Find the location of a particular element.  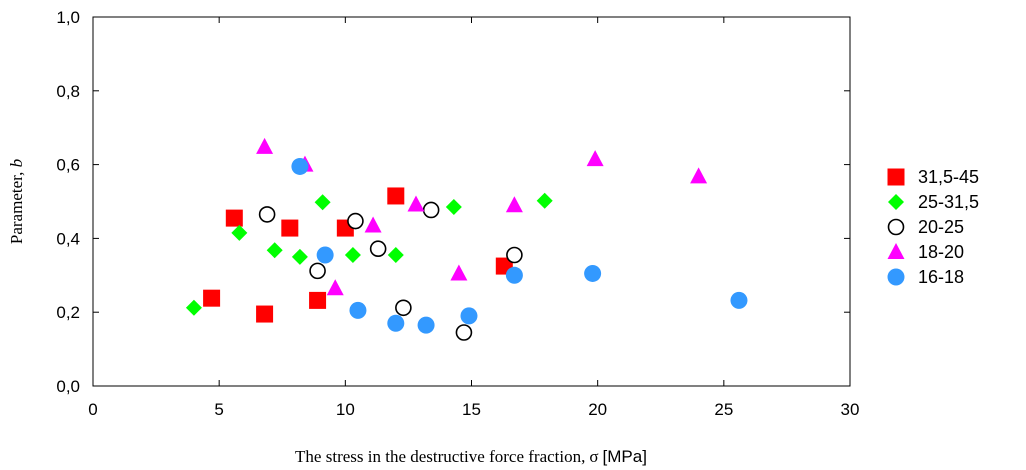

legend-item: 18-20 is located at coordinates (925, 252).